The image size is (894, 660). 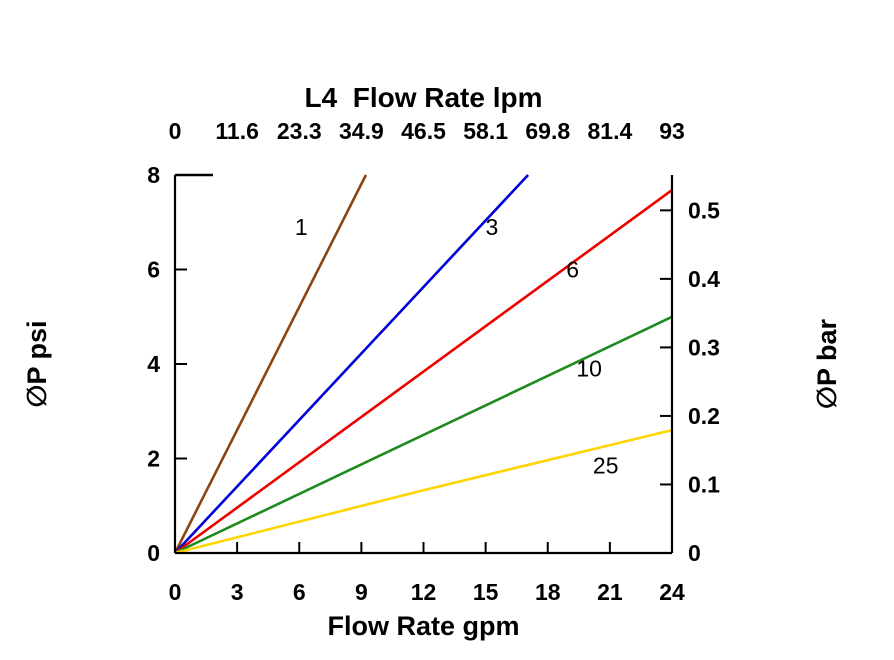 What do you see at coordinates (361, 131) in the screenshot?
I see `top-tick-label: 34.9` at bounding box center [361, 131].